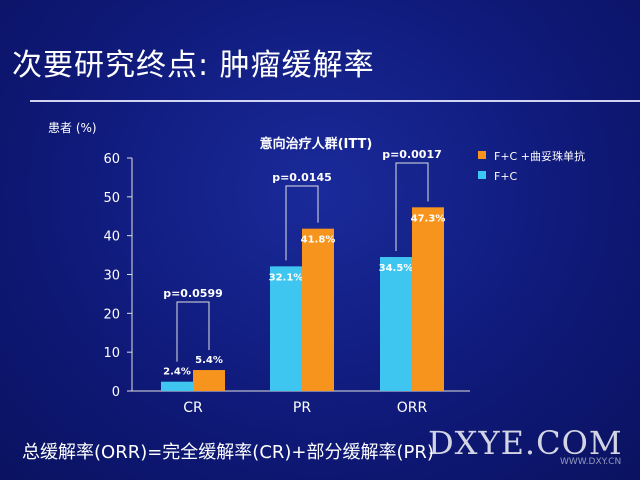  Describe the element at coordinates (193, 293) in the screenshot. I see `p-value-label: p=0.0599` at that location.